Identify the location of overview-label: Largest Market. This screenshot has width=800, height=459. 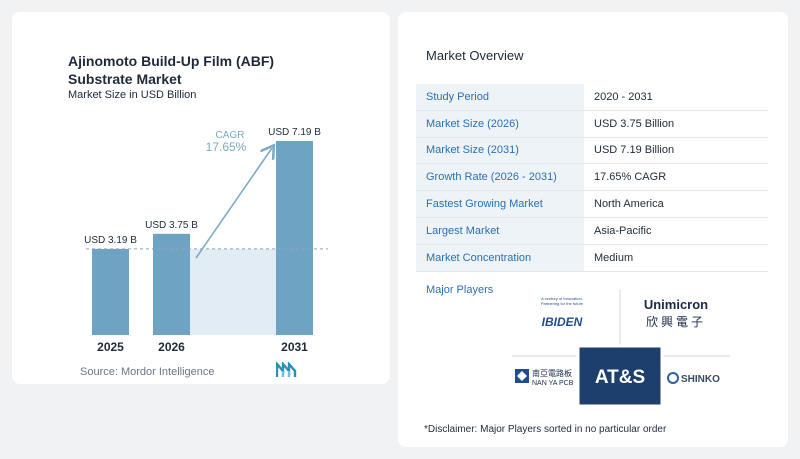
(500, 230).